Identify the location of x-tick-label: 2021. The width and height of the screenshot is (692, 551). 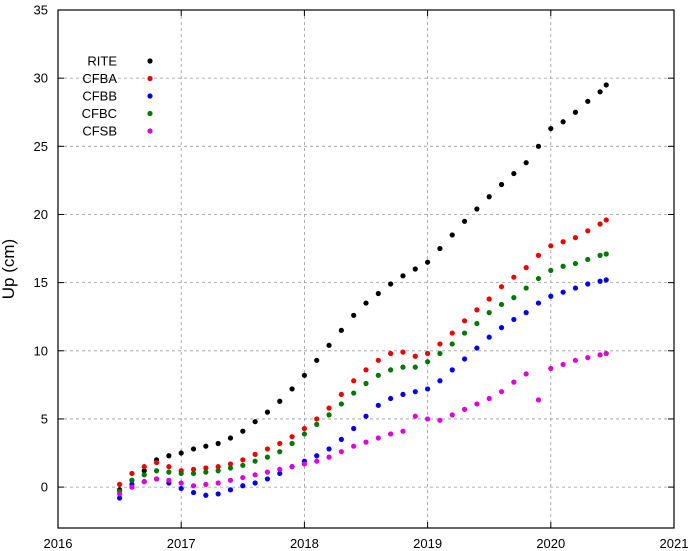
(674, 543).